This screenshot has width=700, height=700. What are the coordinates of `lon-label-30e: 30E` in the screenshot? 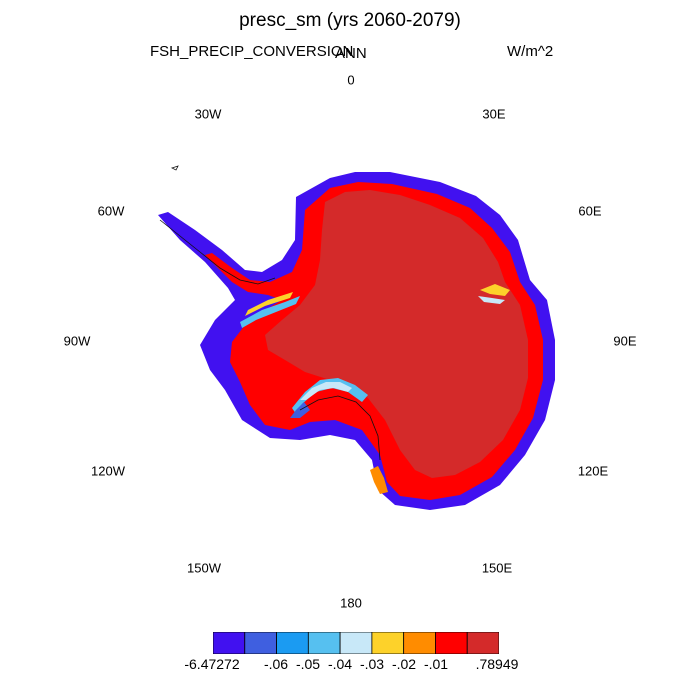 It's located at (494, 114).